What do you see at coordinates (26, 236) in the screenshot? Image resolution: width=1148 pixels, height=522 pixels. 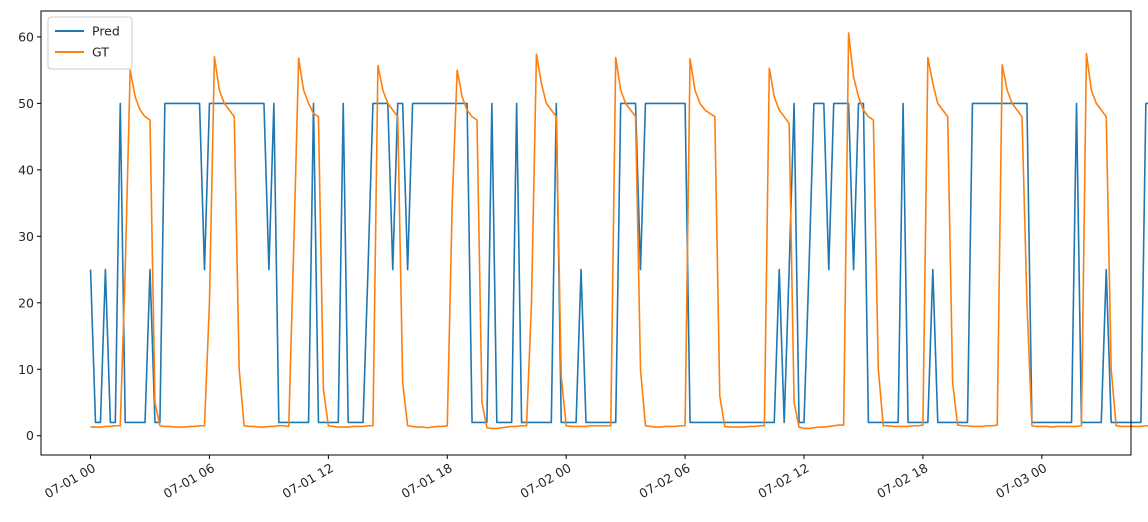 I see `y-tick-label: 30` at bounding box center [26, 236].